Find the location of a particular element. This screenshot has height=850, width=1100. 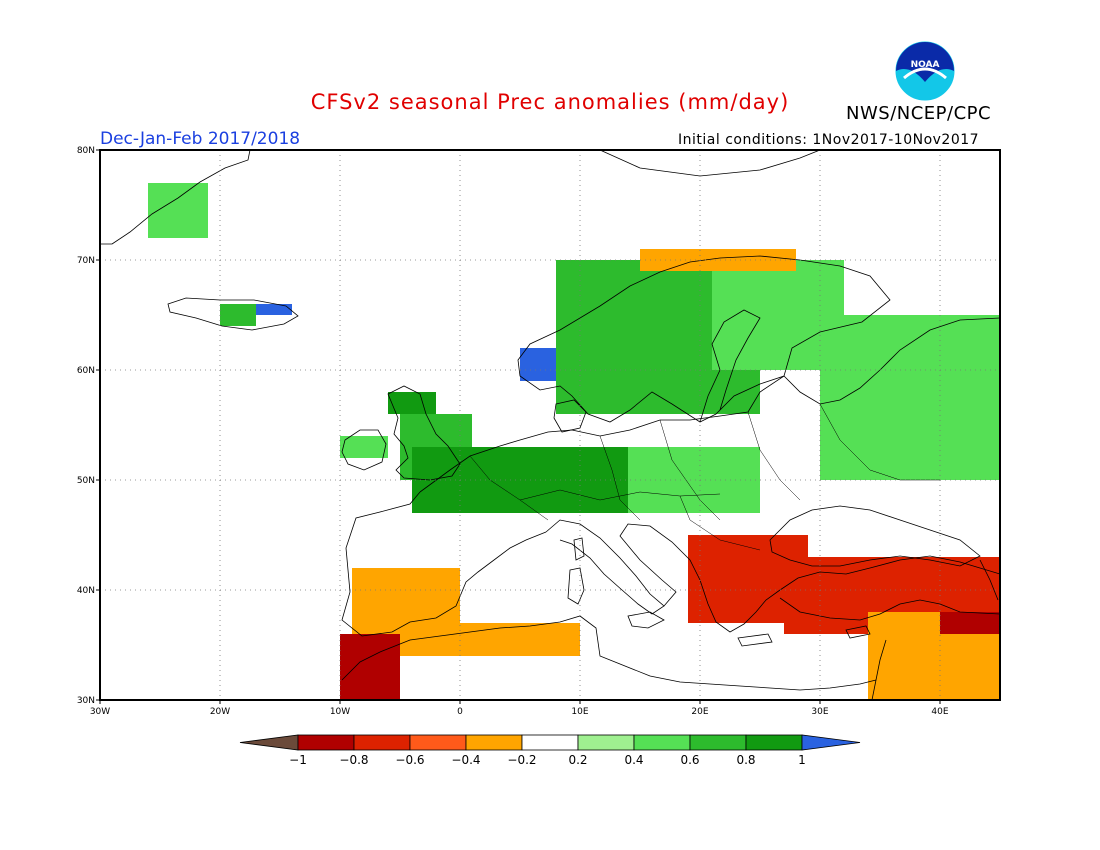

lat-tick-label: 40N is located at coordinates (86, 591).